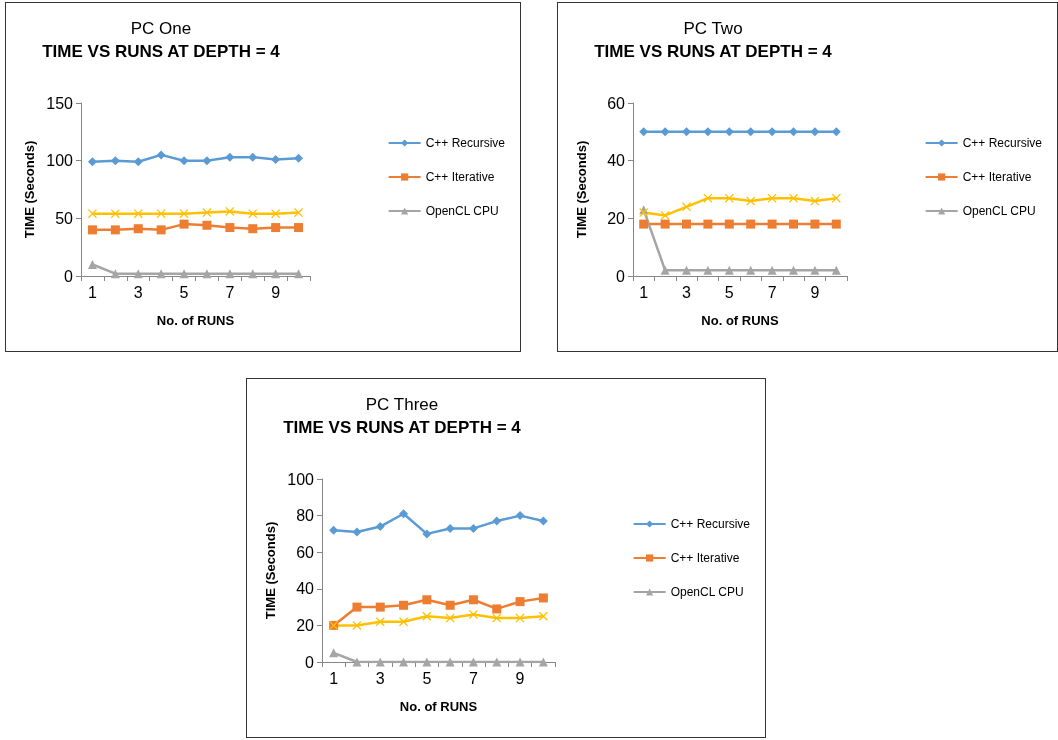  What do you see at coordinates (60, 103) in the screenshot?
I see `y-tick-label: 150` at bounding box center [60, 103].